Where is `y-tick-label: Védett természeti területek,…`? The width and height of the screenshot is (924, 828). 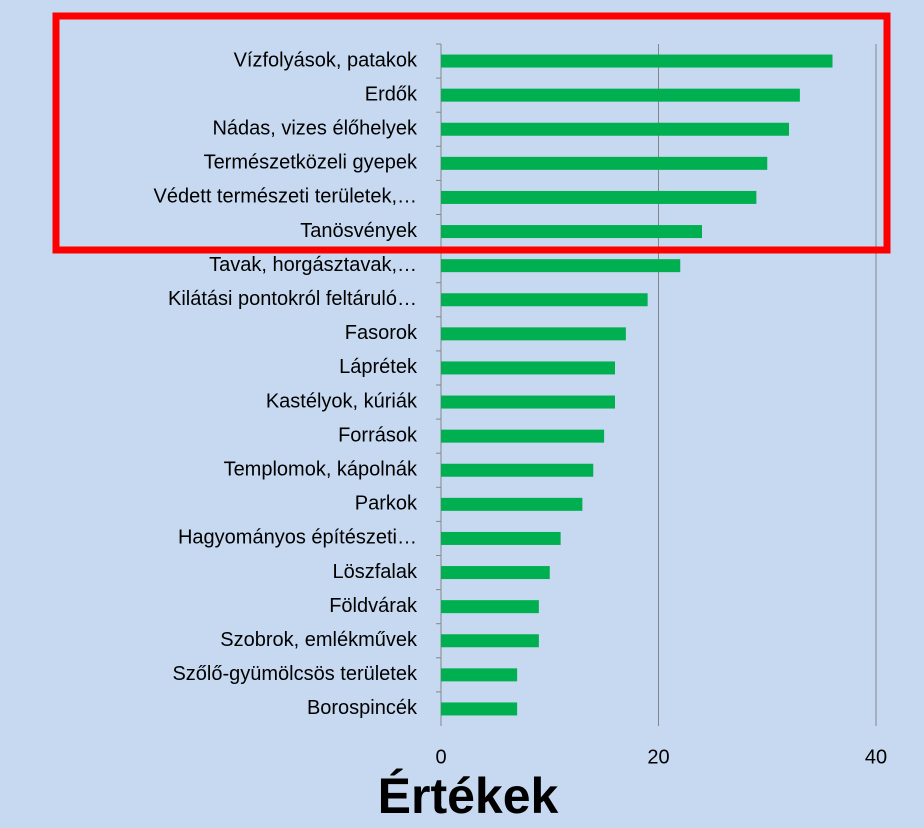 y-tick-label: Védett természeti területek,… is located at coordinates (285, 197).